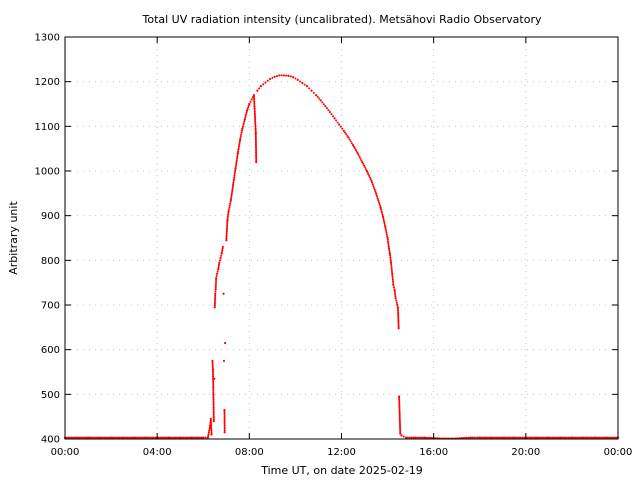 The image size is (640, 480). What do you see at coordinates (433, 452) in the screenshot?
I see `x-tick-label: 16:00` at bounding box center [433, 452].